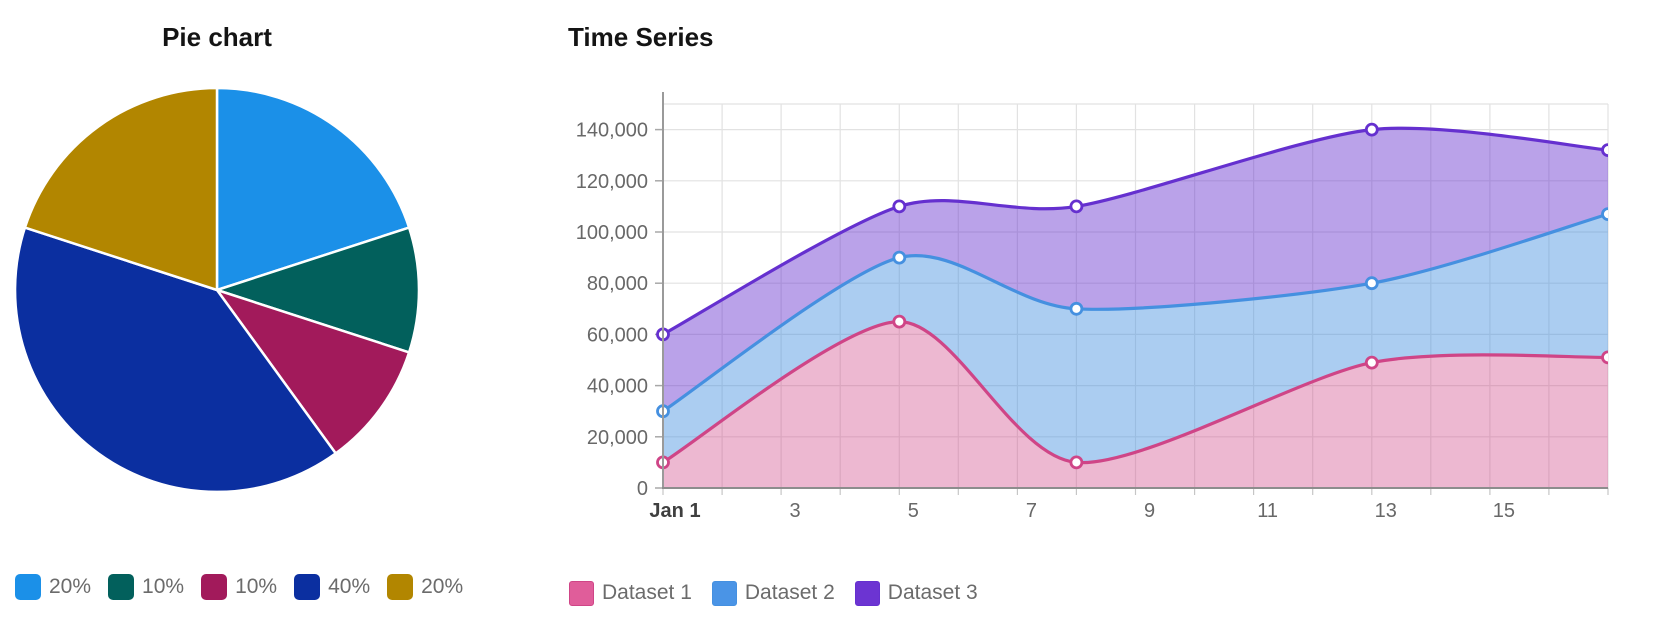 This screenshot has width=1672, height=622. I want to click on x-tick-label: Jan 1, so click(674, 510).